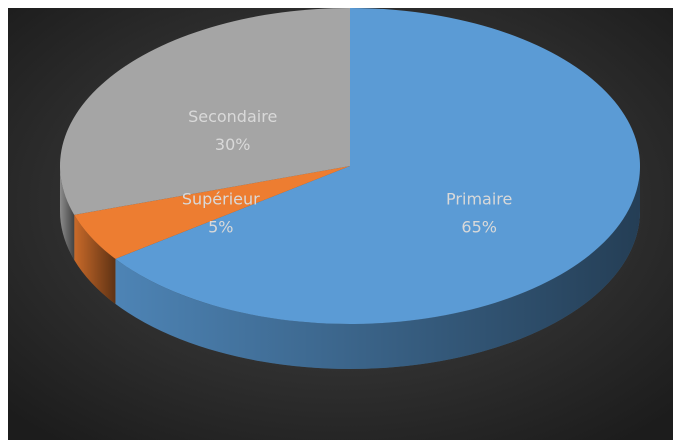  Describe the element at coordinates (233, 144) in the screenshot. I see `slice-value-label: 30%` at that location.